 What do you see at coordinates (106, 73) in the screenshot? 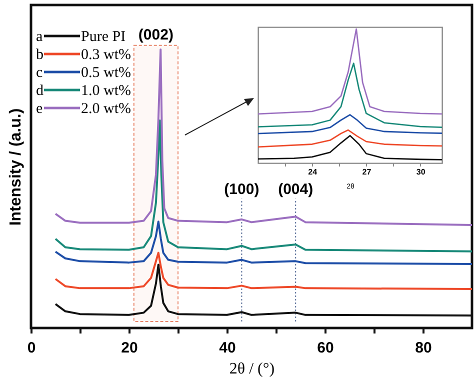
I see `legend-label: 0.5 wt%` at bounding box center [106, 73].